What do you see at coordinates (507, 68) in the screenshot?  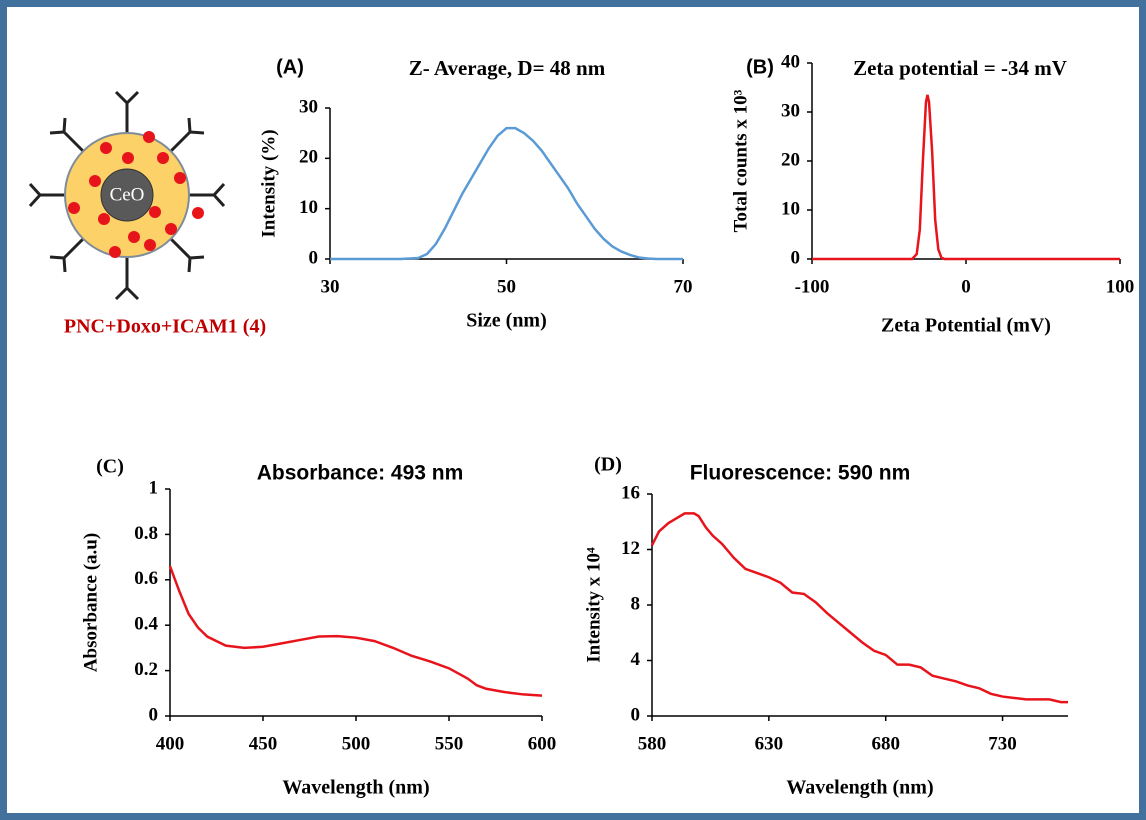 I see `chart-title: Z- Average, D= 48 nm` at bounding box center [507, 68].